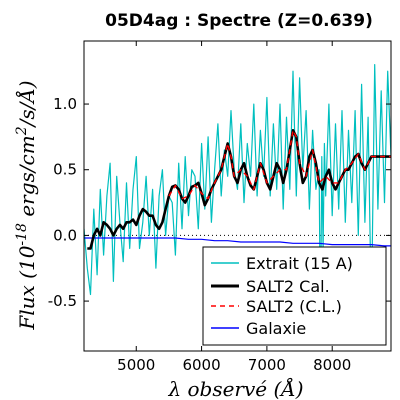  Describe the element at coordinates (237, 242) in the screenshot. I see `series-line-galaxie` at that location.